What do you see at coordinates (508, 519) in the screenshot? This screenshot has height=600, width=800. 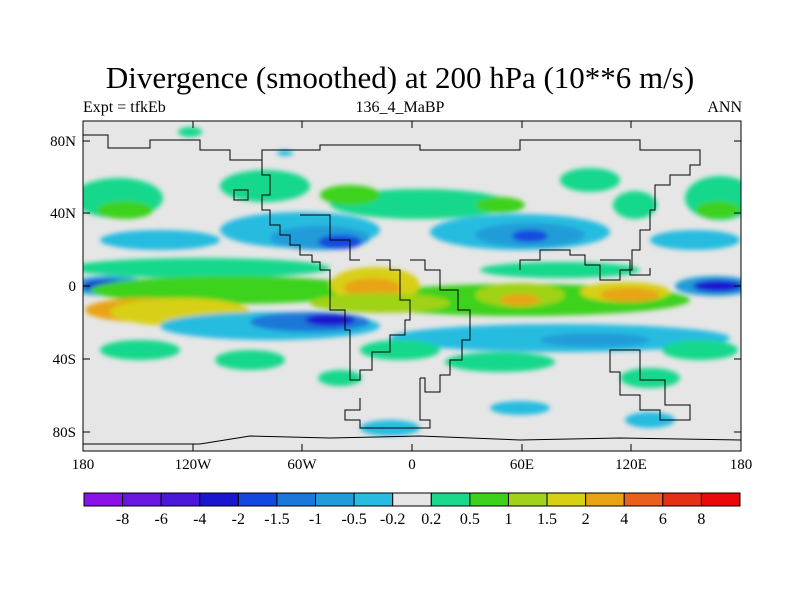 I see `colorbar-label: 1` at bounding box center [508, 519].